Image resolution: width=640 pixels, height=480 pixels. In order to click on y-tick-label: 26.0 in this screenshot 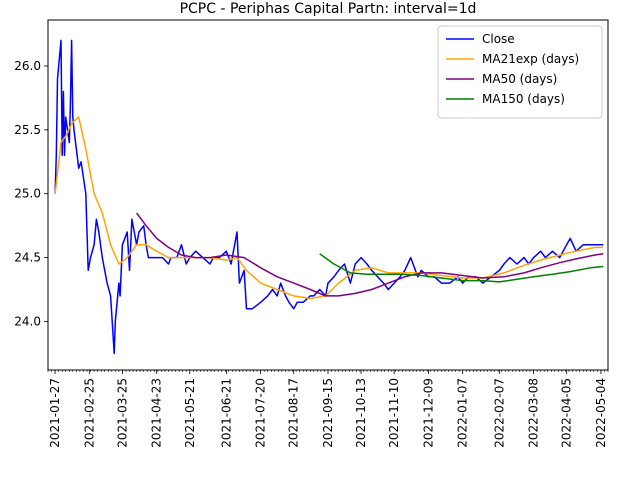, I will do `click(27, 66)`.